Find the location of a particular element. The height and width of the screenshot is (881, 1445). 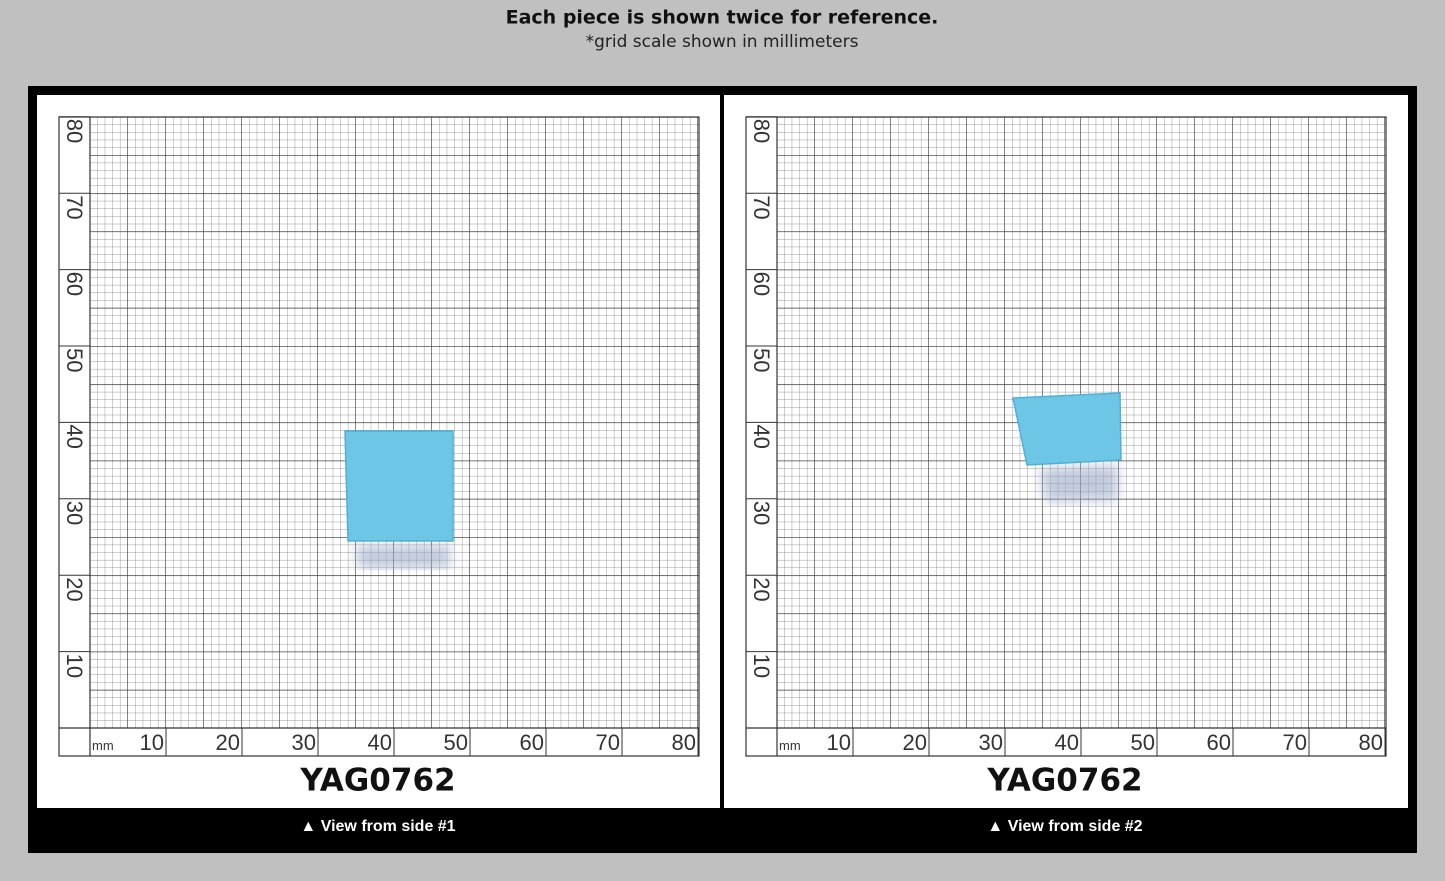

title: Each piece is shown twice for reference. is located at coordinates (722, 18).